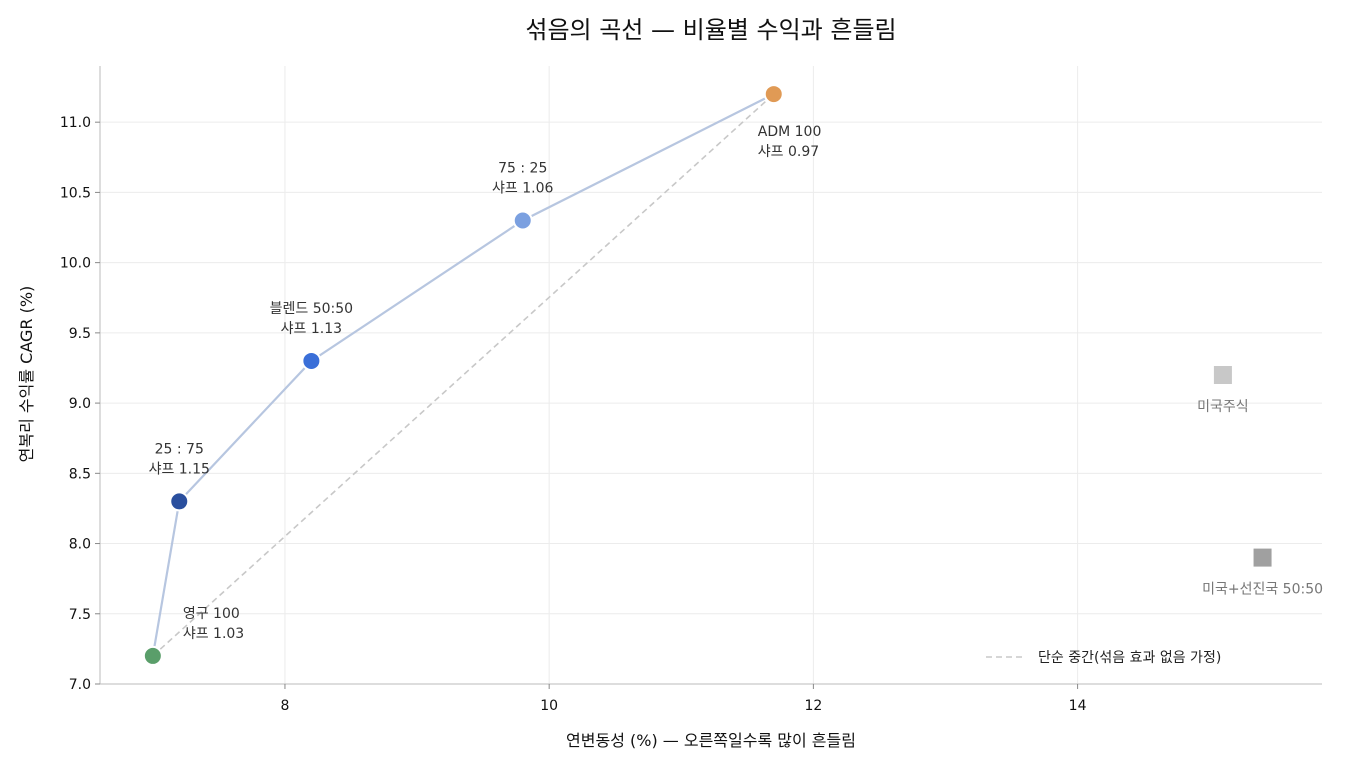 The image size is (1358, 765). Describe the element at coordinates (75, 193) in the screenshot. I see `y-tick-label: 10.5` at that location.